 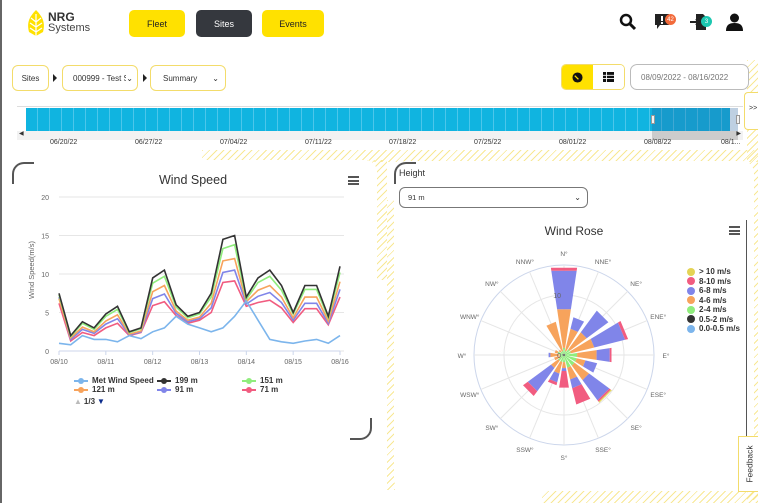 What do you see at coordinates (380, 123) in the screenshot?
I see `timeline-navigator: ◀ ▶` at bounding box center [380, 123].